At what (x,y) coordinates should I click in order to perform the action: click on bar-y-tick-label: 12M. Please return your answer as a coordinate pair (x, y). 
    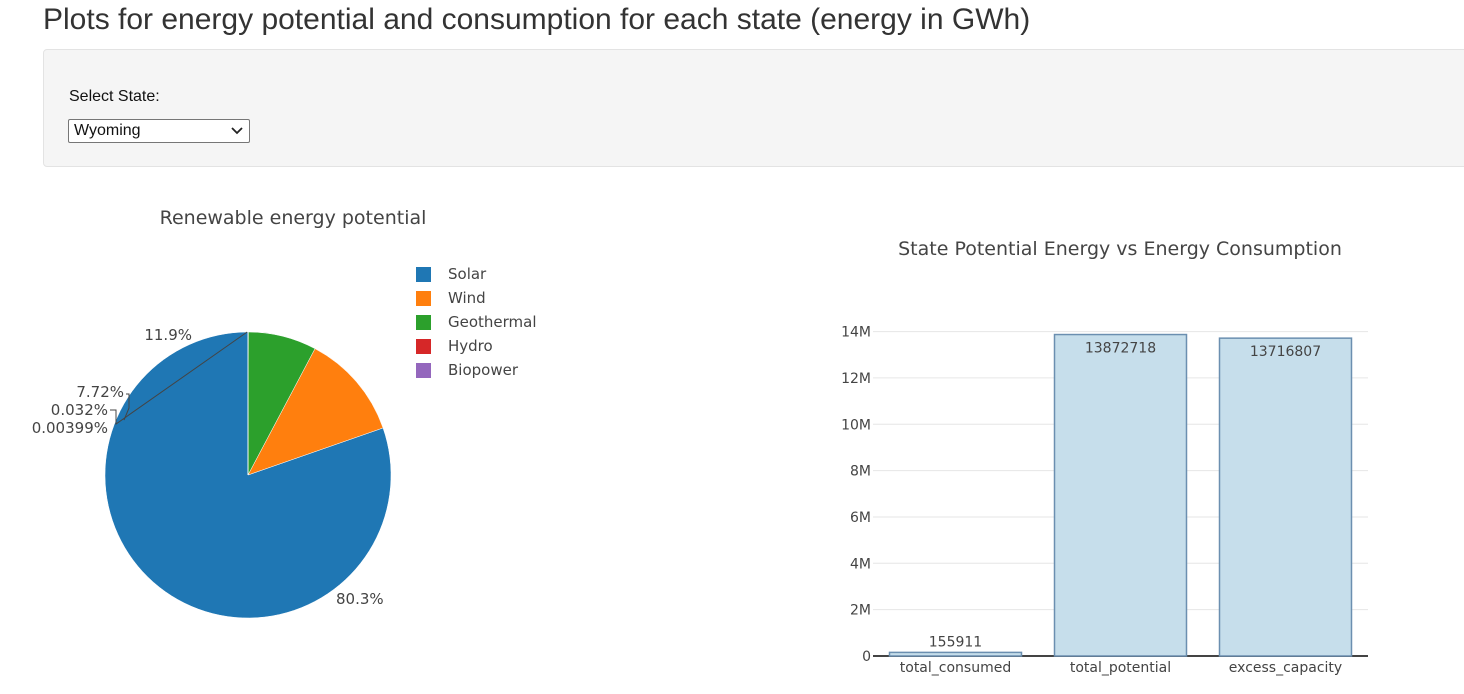
    Looking at the image, I should click on (856, 379).